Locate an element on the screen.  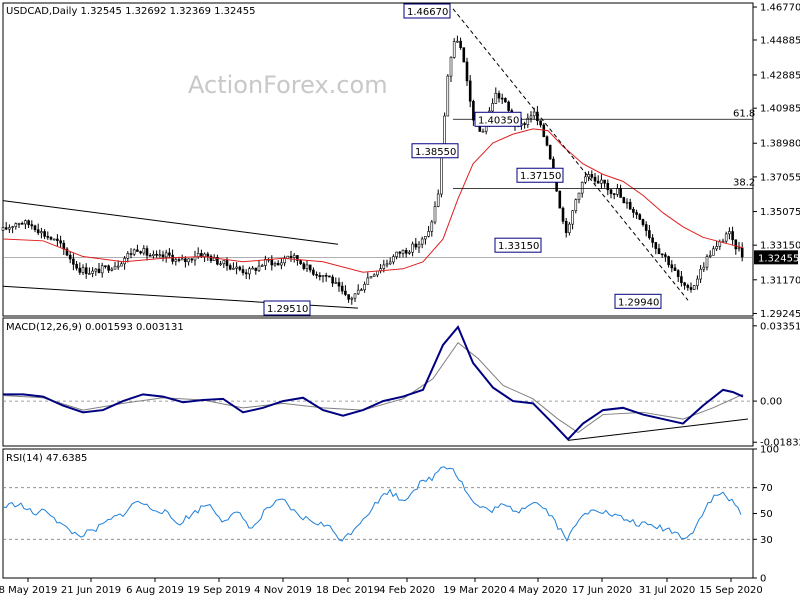
price-y-tick-label: 1.42885 is located at coordinates (780, 75).